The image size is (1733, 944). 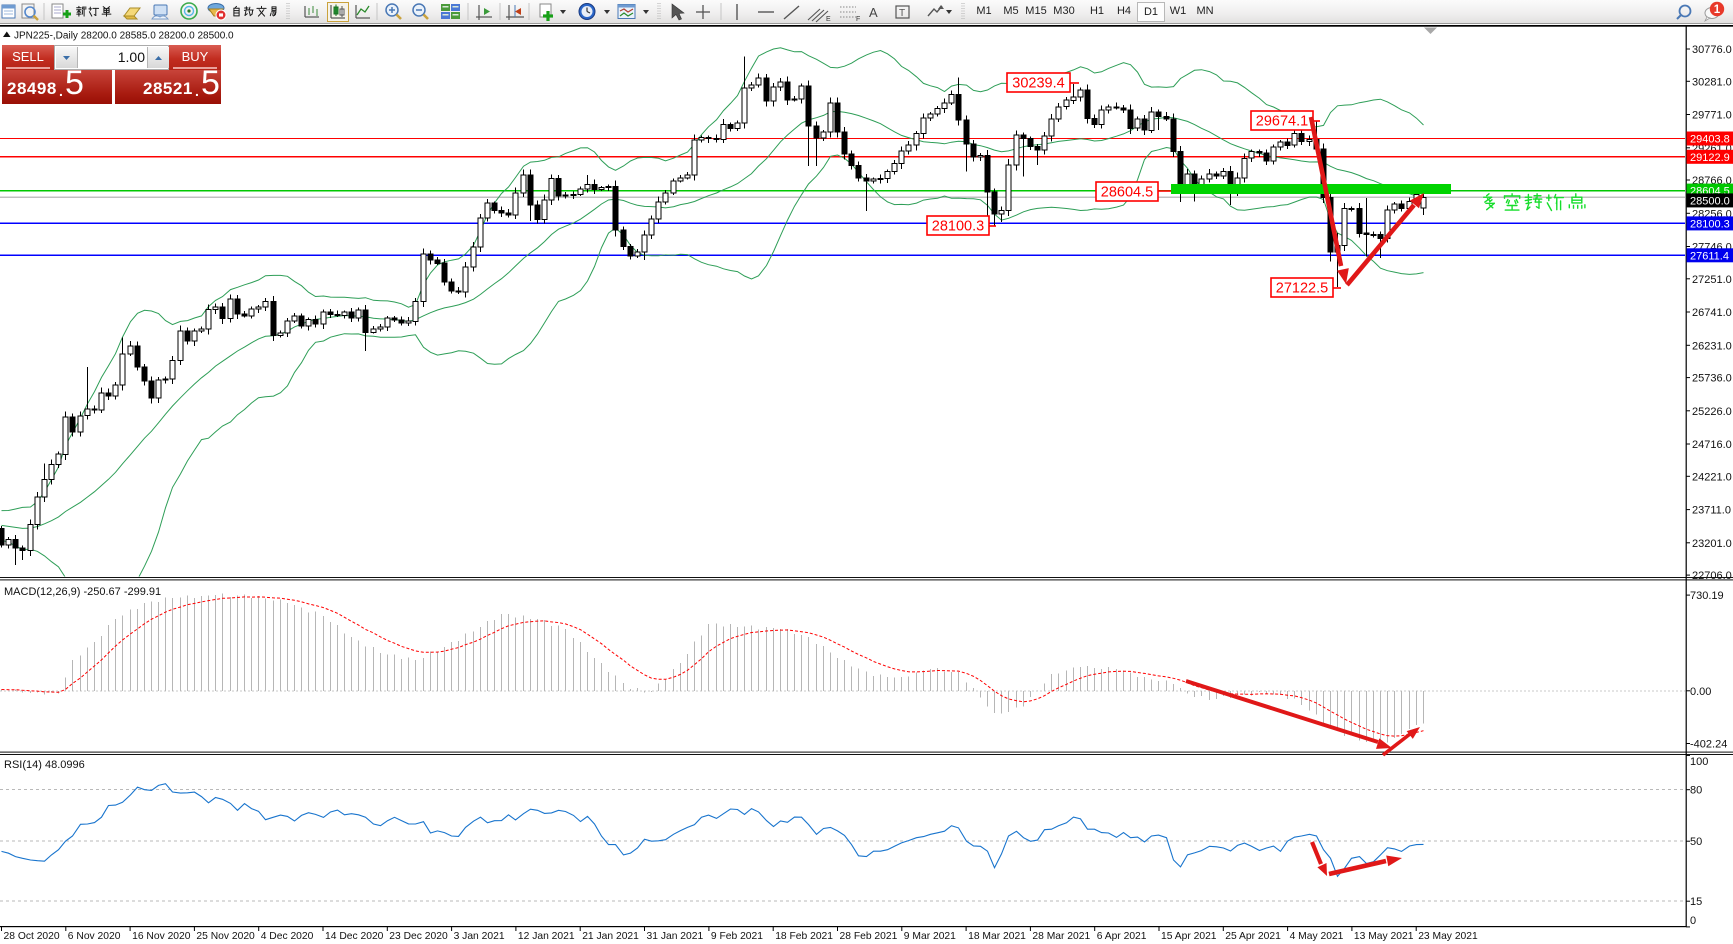 What do you see at coordinates (287, 936) in the screenshot?
I see `svg-text: 4 Dec 2020` at bounding box center [287, 936].